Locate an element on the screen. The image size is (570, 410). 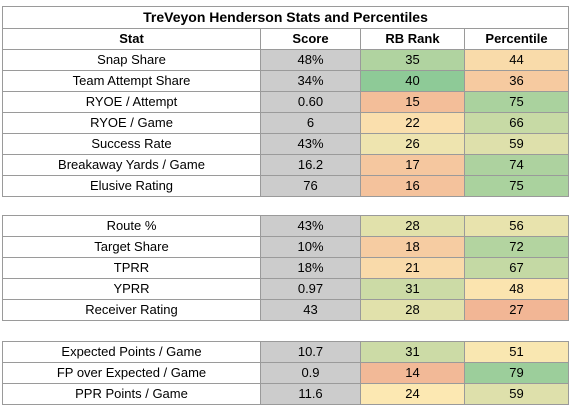
table-row-receiver-rating: Receiver Rating 43 28 27 is located at coordinates (285, 310).